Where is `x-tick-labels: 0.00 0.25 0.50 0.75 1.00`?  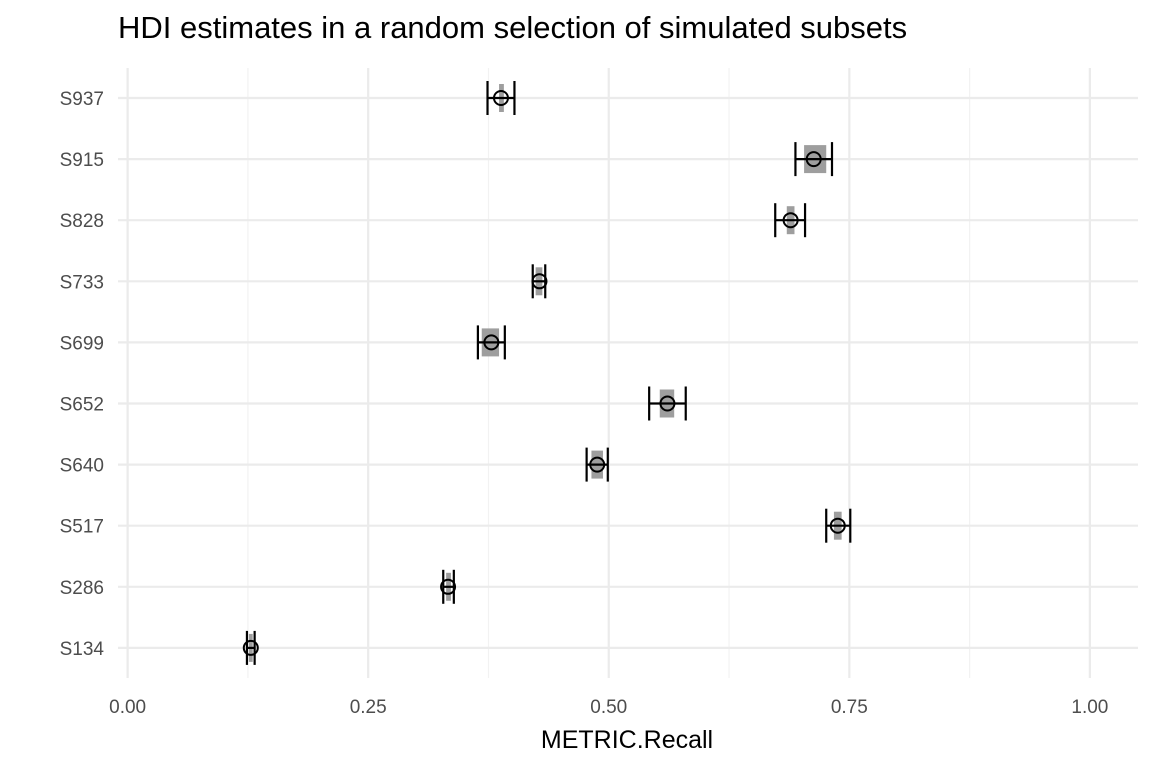 x-tick-labels: 0.00 0.25 0.50 0.75 1.00 is located at coordinates (608, 707).